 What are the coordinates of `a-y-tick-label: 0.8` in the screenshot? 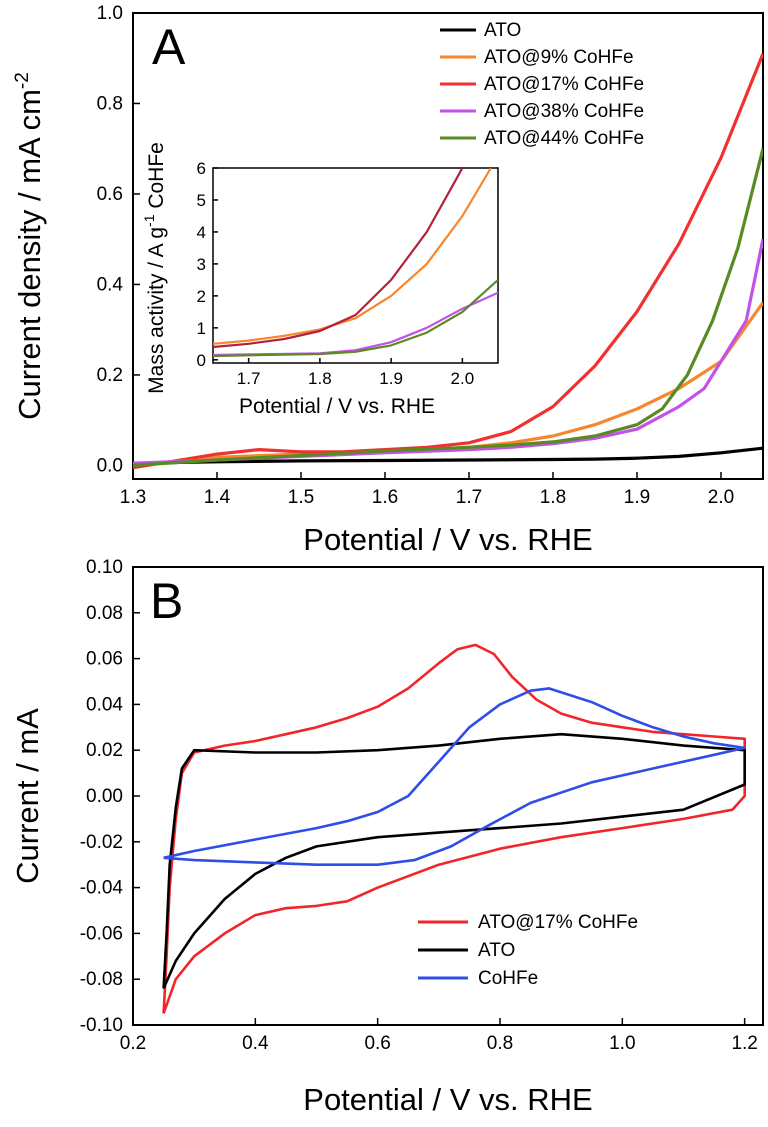 It's located at (110, 103).